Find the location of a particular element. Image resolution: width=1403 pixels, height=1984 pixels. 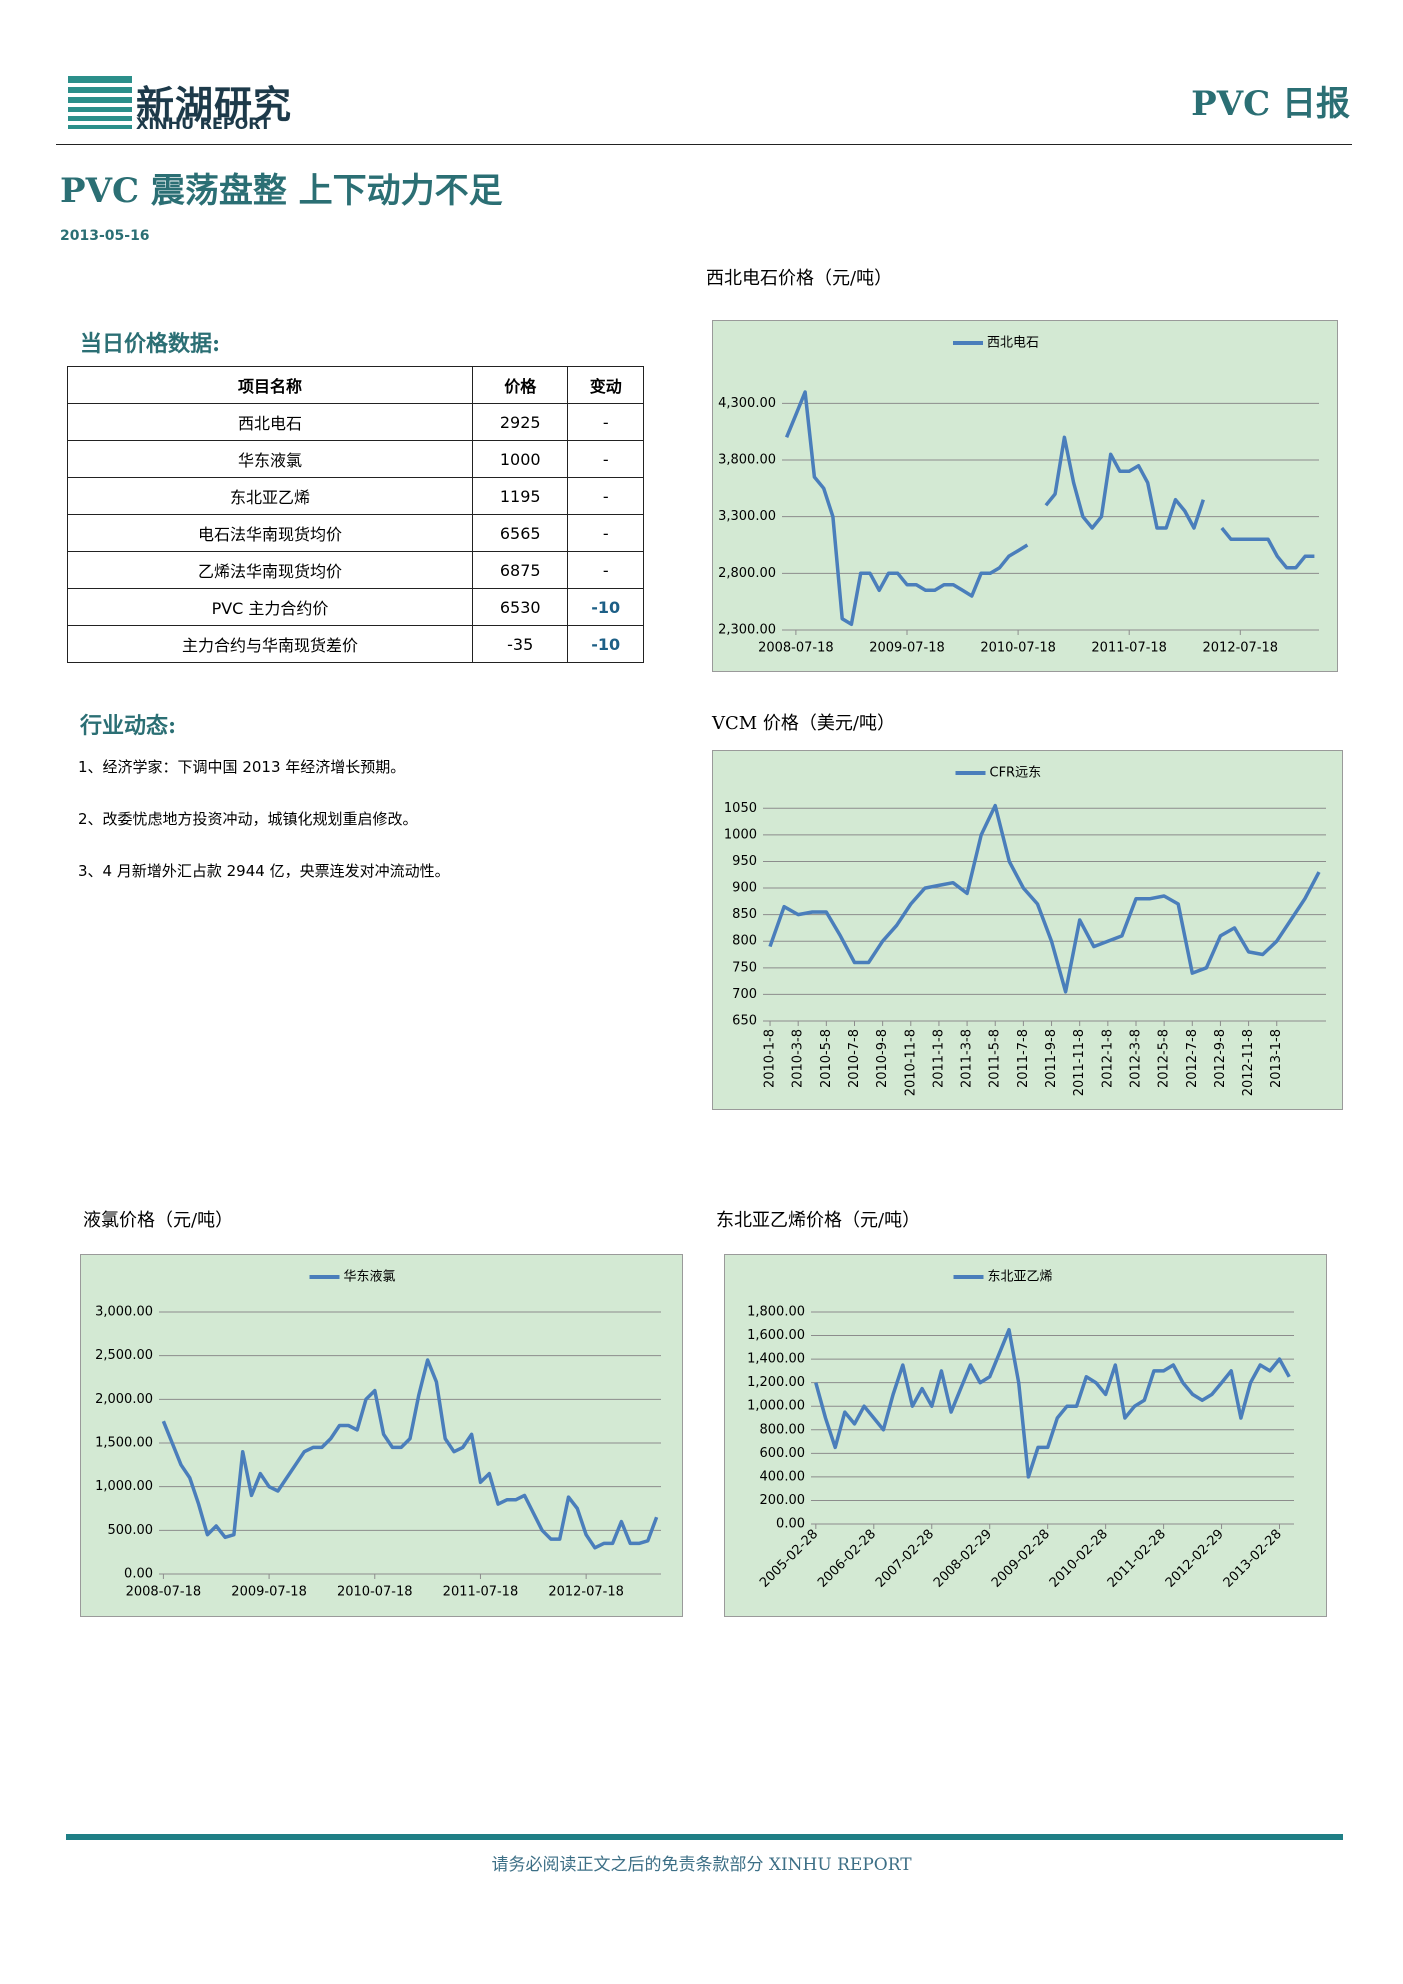

x-tick-label: 2010-3-8 is located at coordinates (798, 1058).